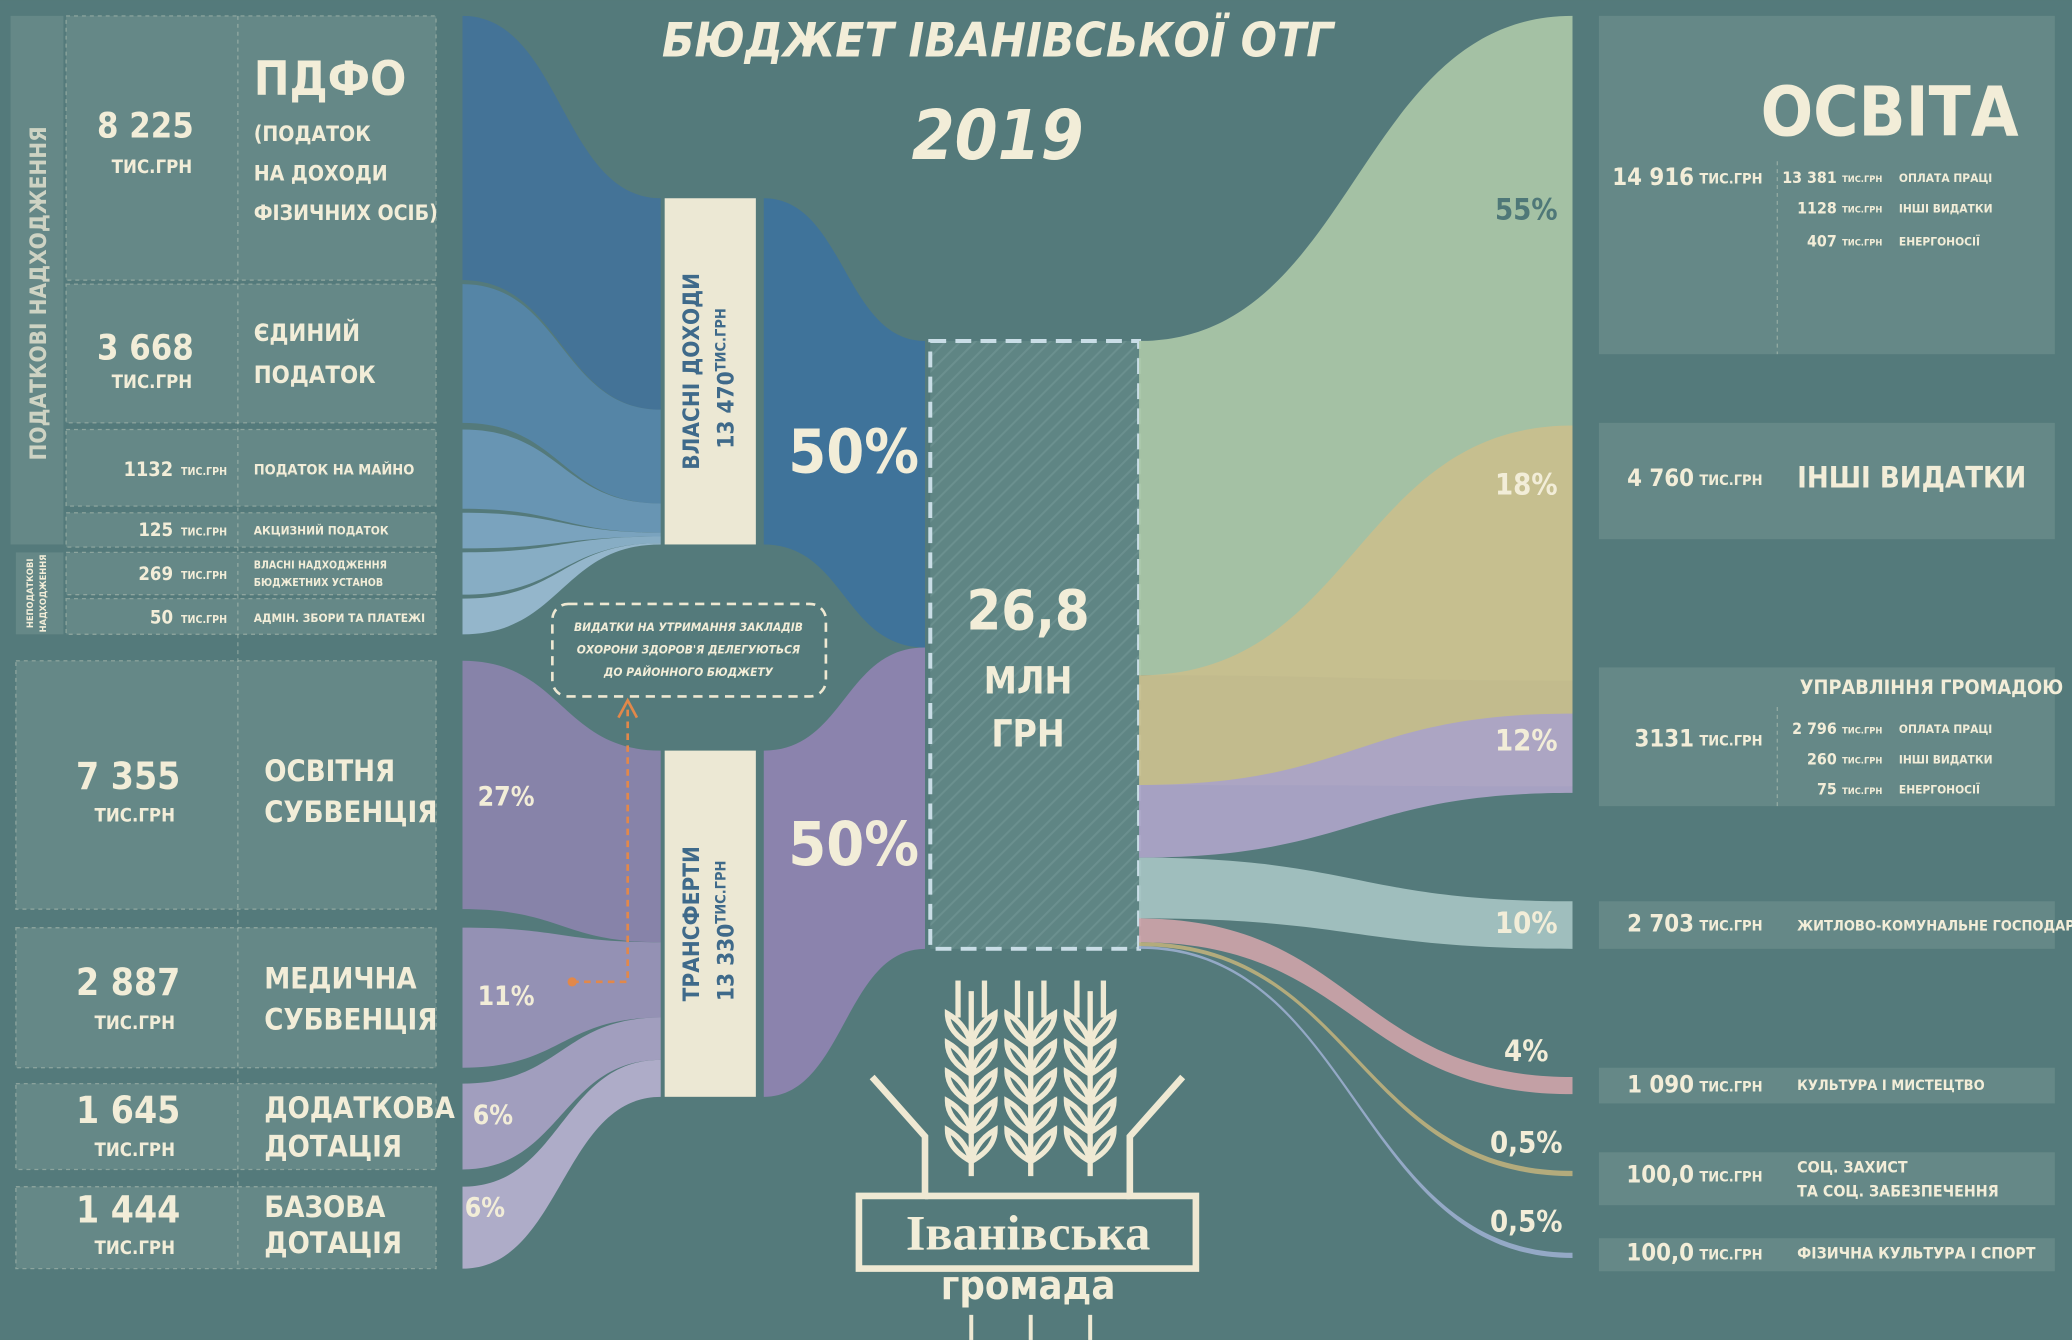 Image resolution: width=2072 pixels, height=1340 pixels. Describe the element at coordinates (1526, 484) in the screenshot. I see `share-label: 18%` at that location.